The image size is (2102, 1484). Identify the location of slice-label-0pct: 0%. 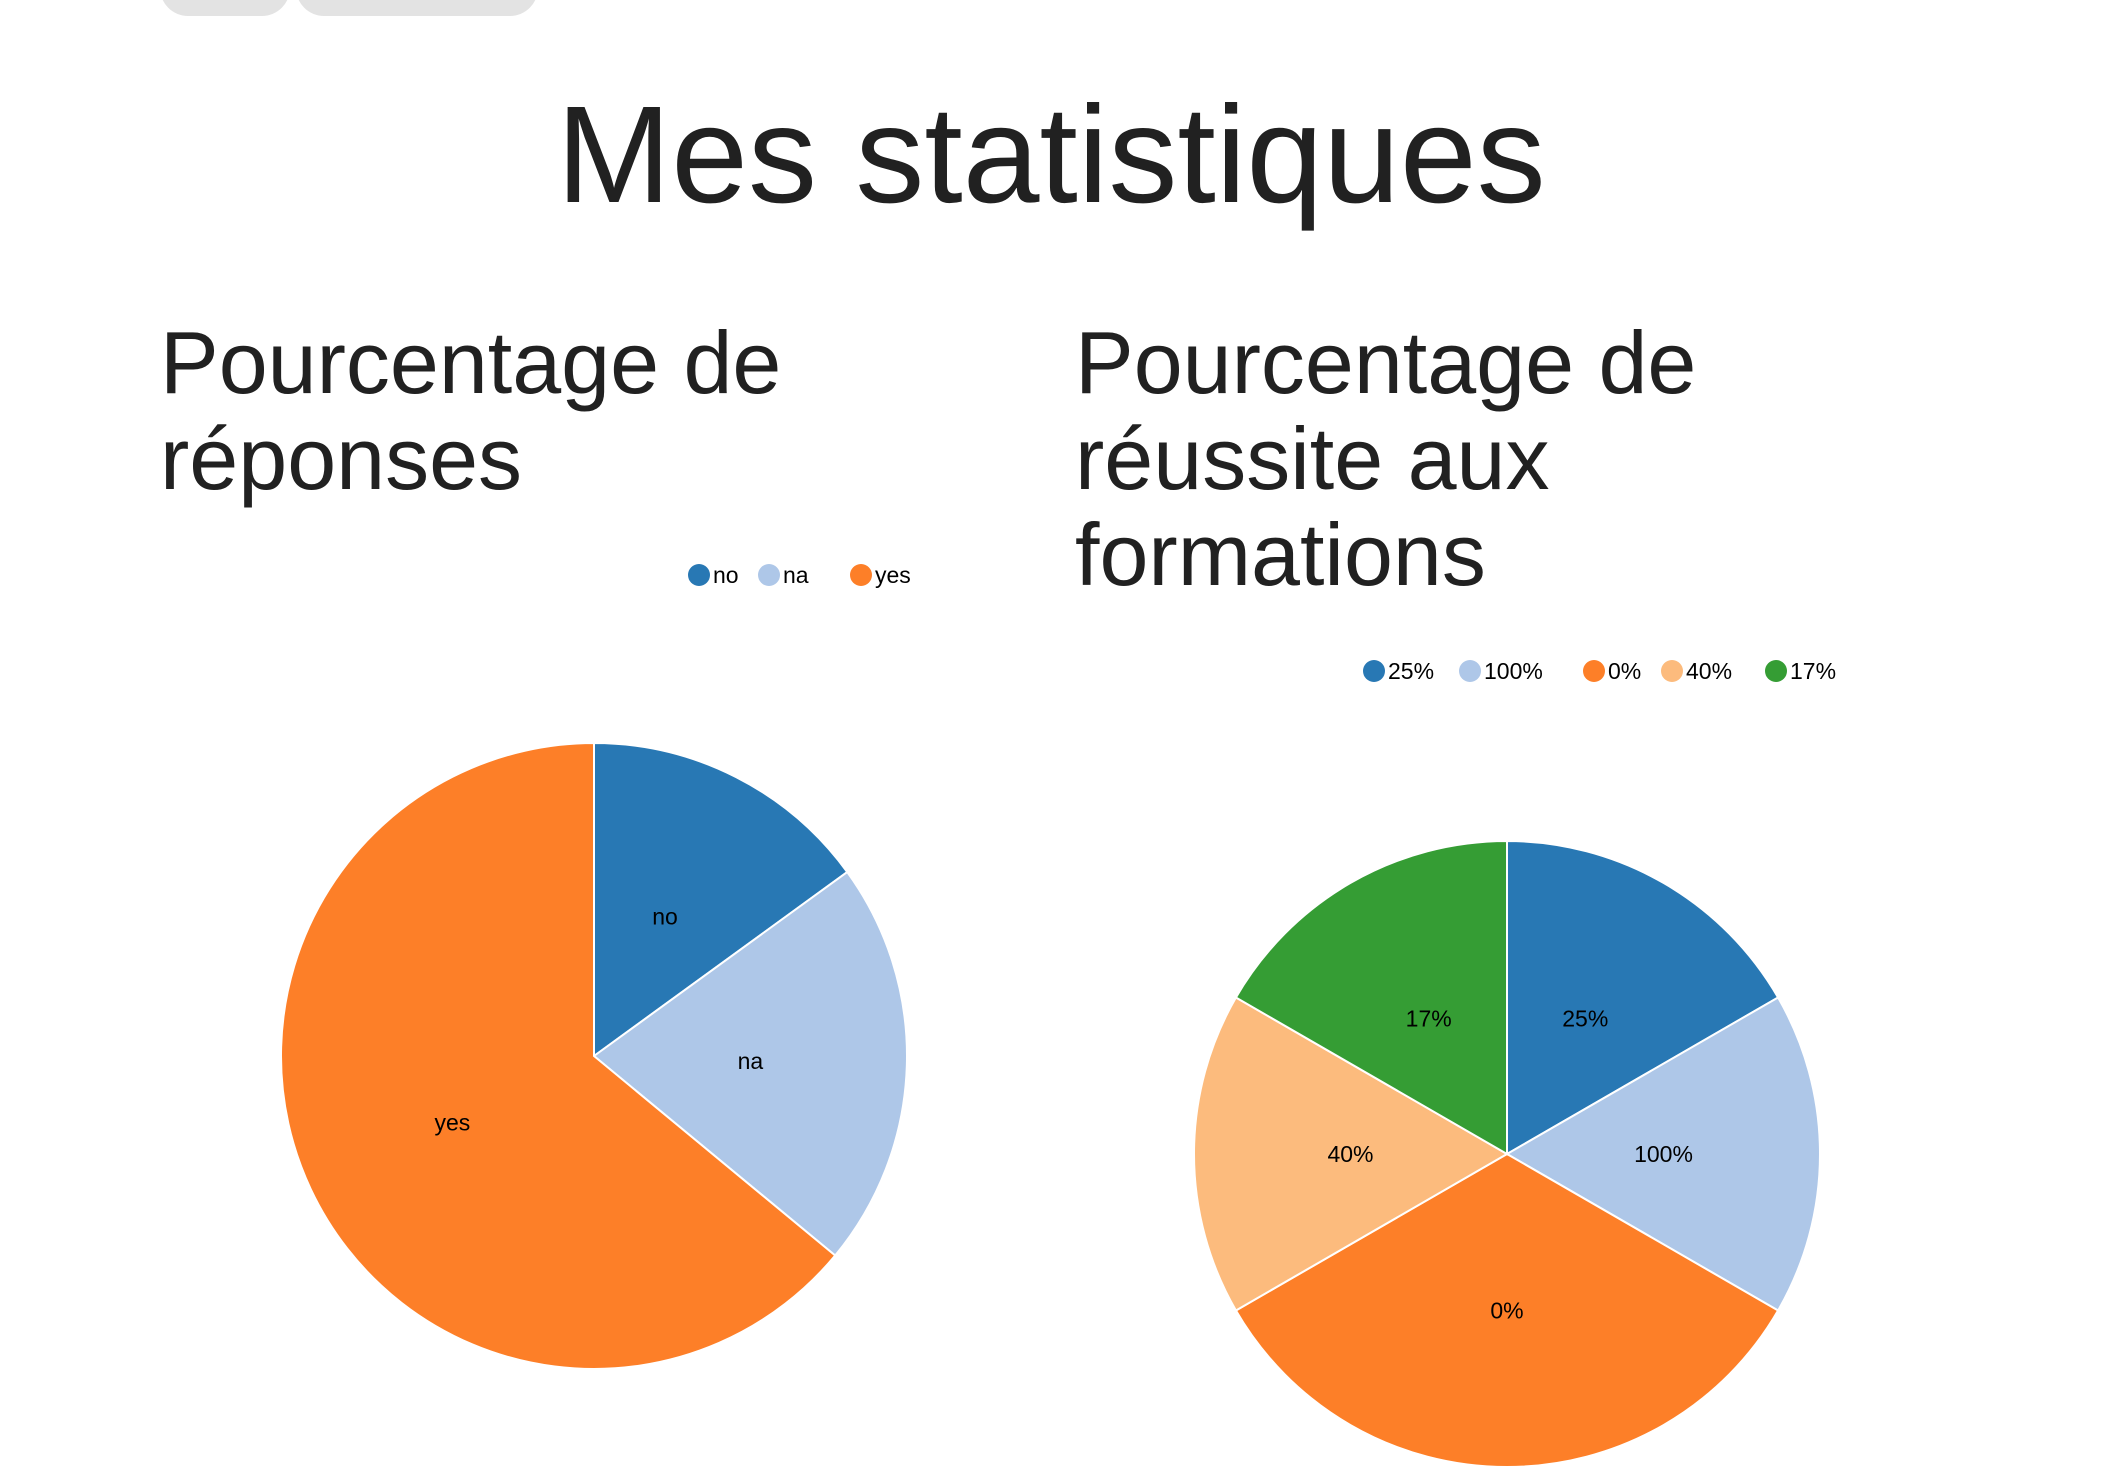
(1506, 1311).